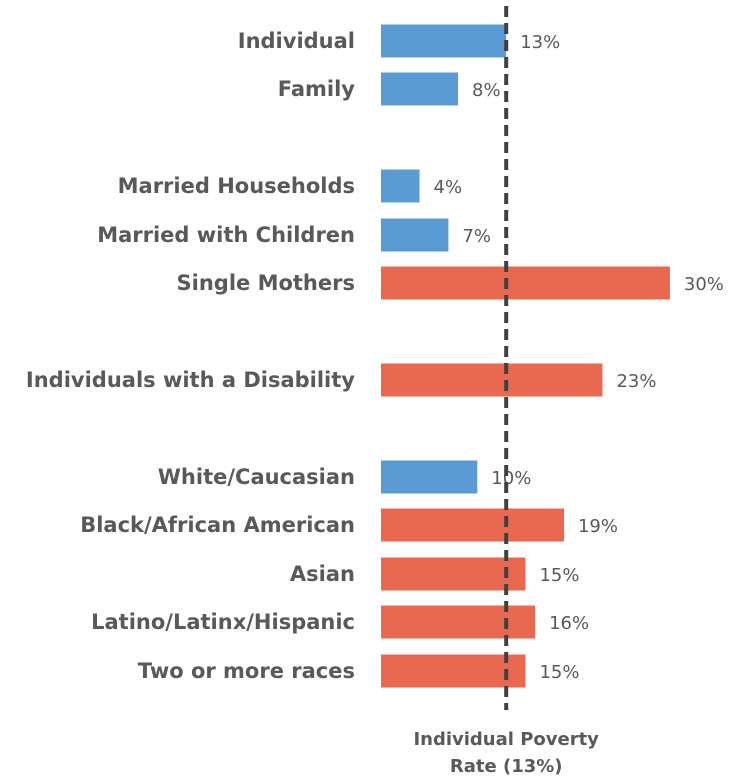 The image size is (733, 782). Describe the element at coordinates (223, 622) in the screenshot. I see `category-label: Latino/Latinx/Hispanic` at that location.